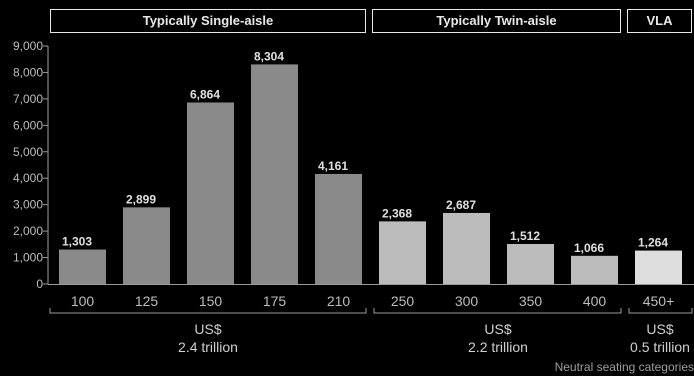 The height and width of the screenshot is (376, 694). Describe the element at coordinates (269, 56) in the screenshot. I see `data-label-175: 8,304` at that location.